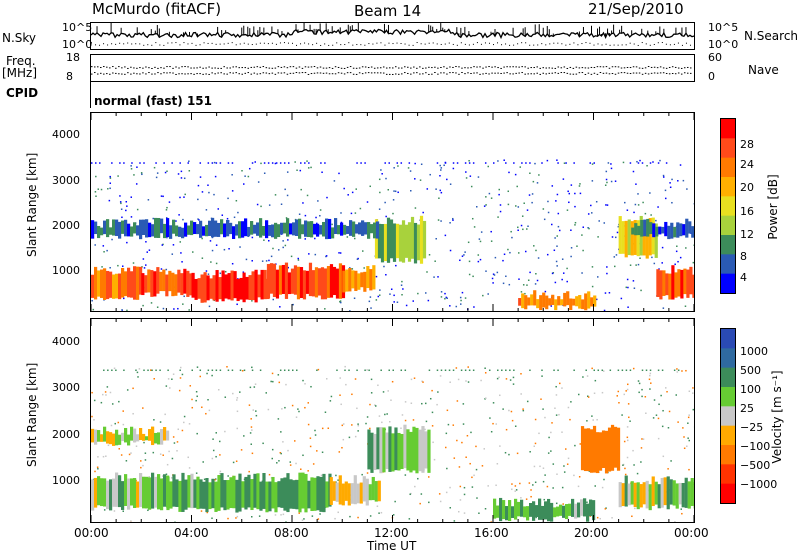 The image size is (800, 554). Describe the element at coordinates (66, 341) in the screenshot. I see `velocity-ytick: 4000` at that location.